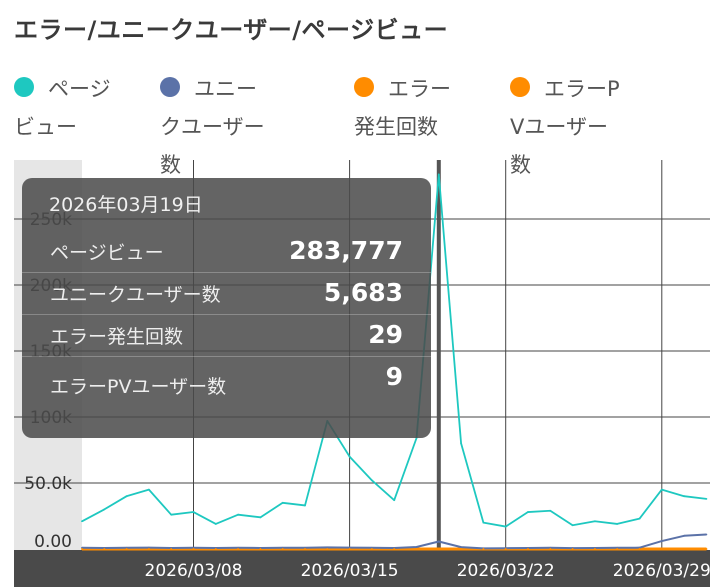  I want to click on tooltip-label: エラー発生回数, so click(117, 337).